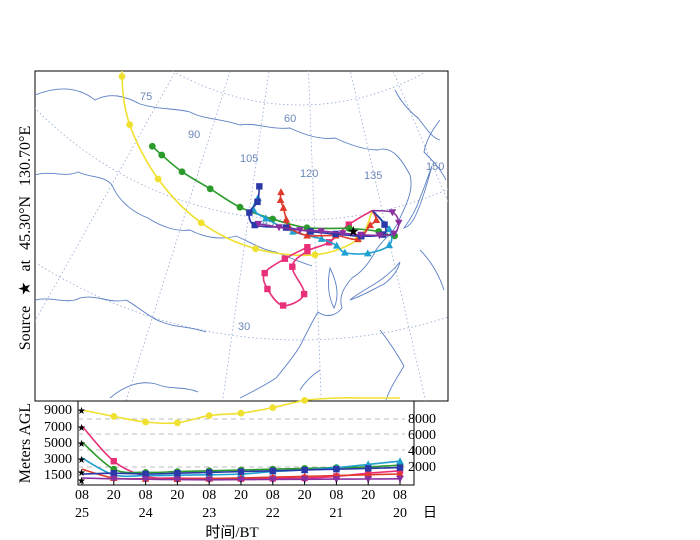  I want to click on source-label-lon: 130.70°E, so click(25, 156).